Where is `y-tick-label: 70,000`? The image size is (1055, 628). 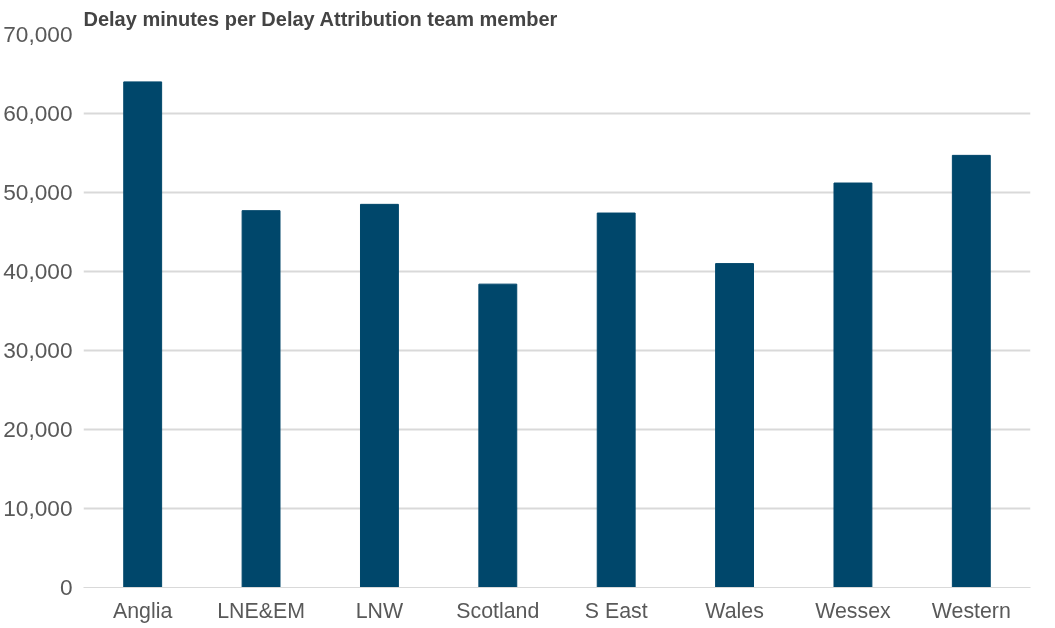 y-tick-label: 70,000 is located at coordinates (38, 34).